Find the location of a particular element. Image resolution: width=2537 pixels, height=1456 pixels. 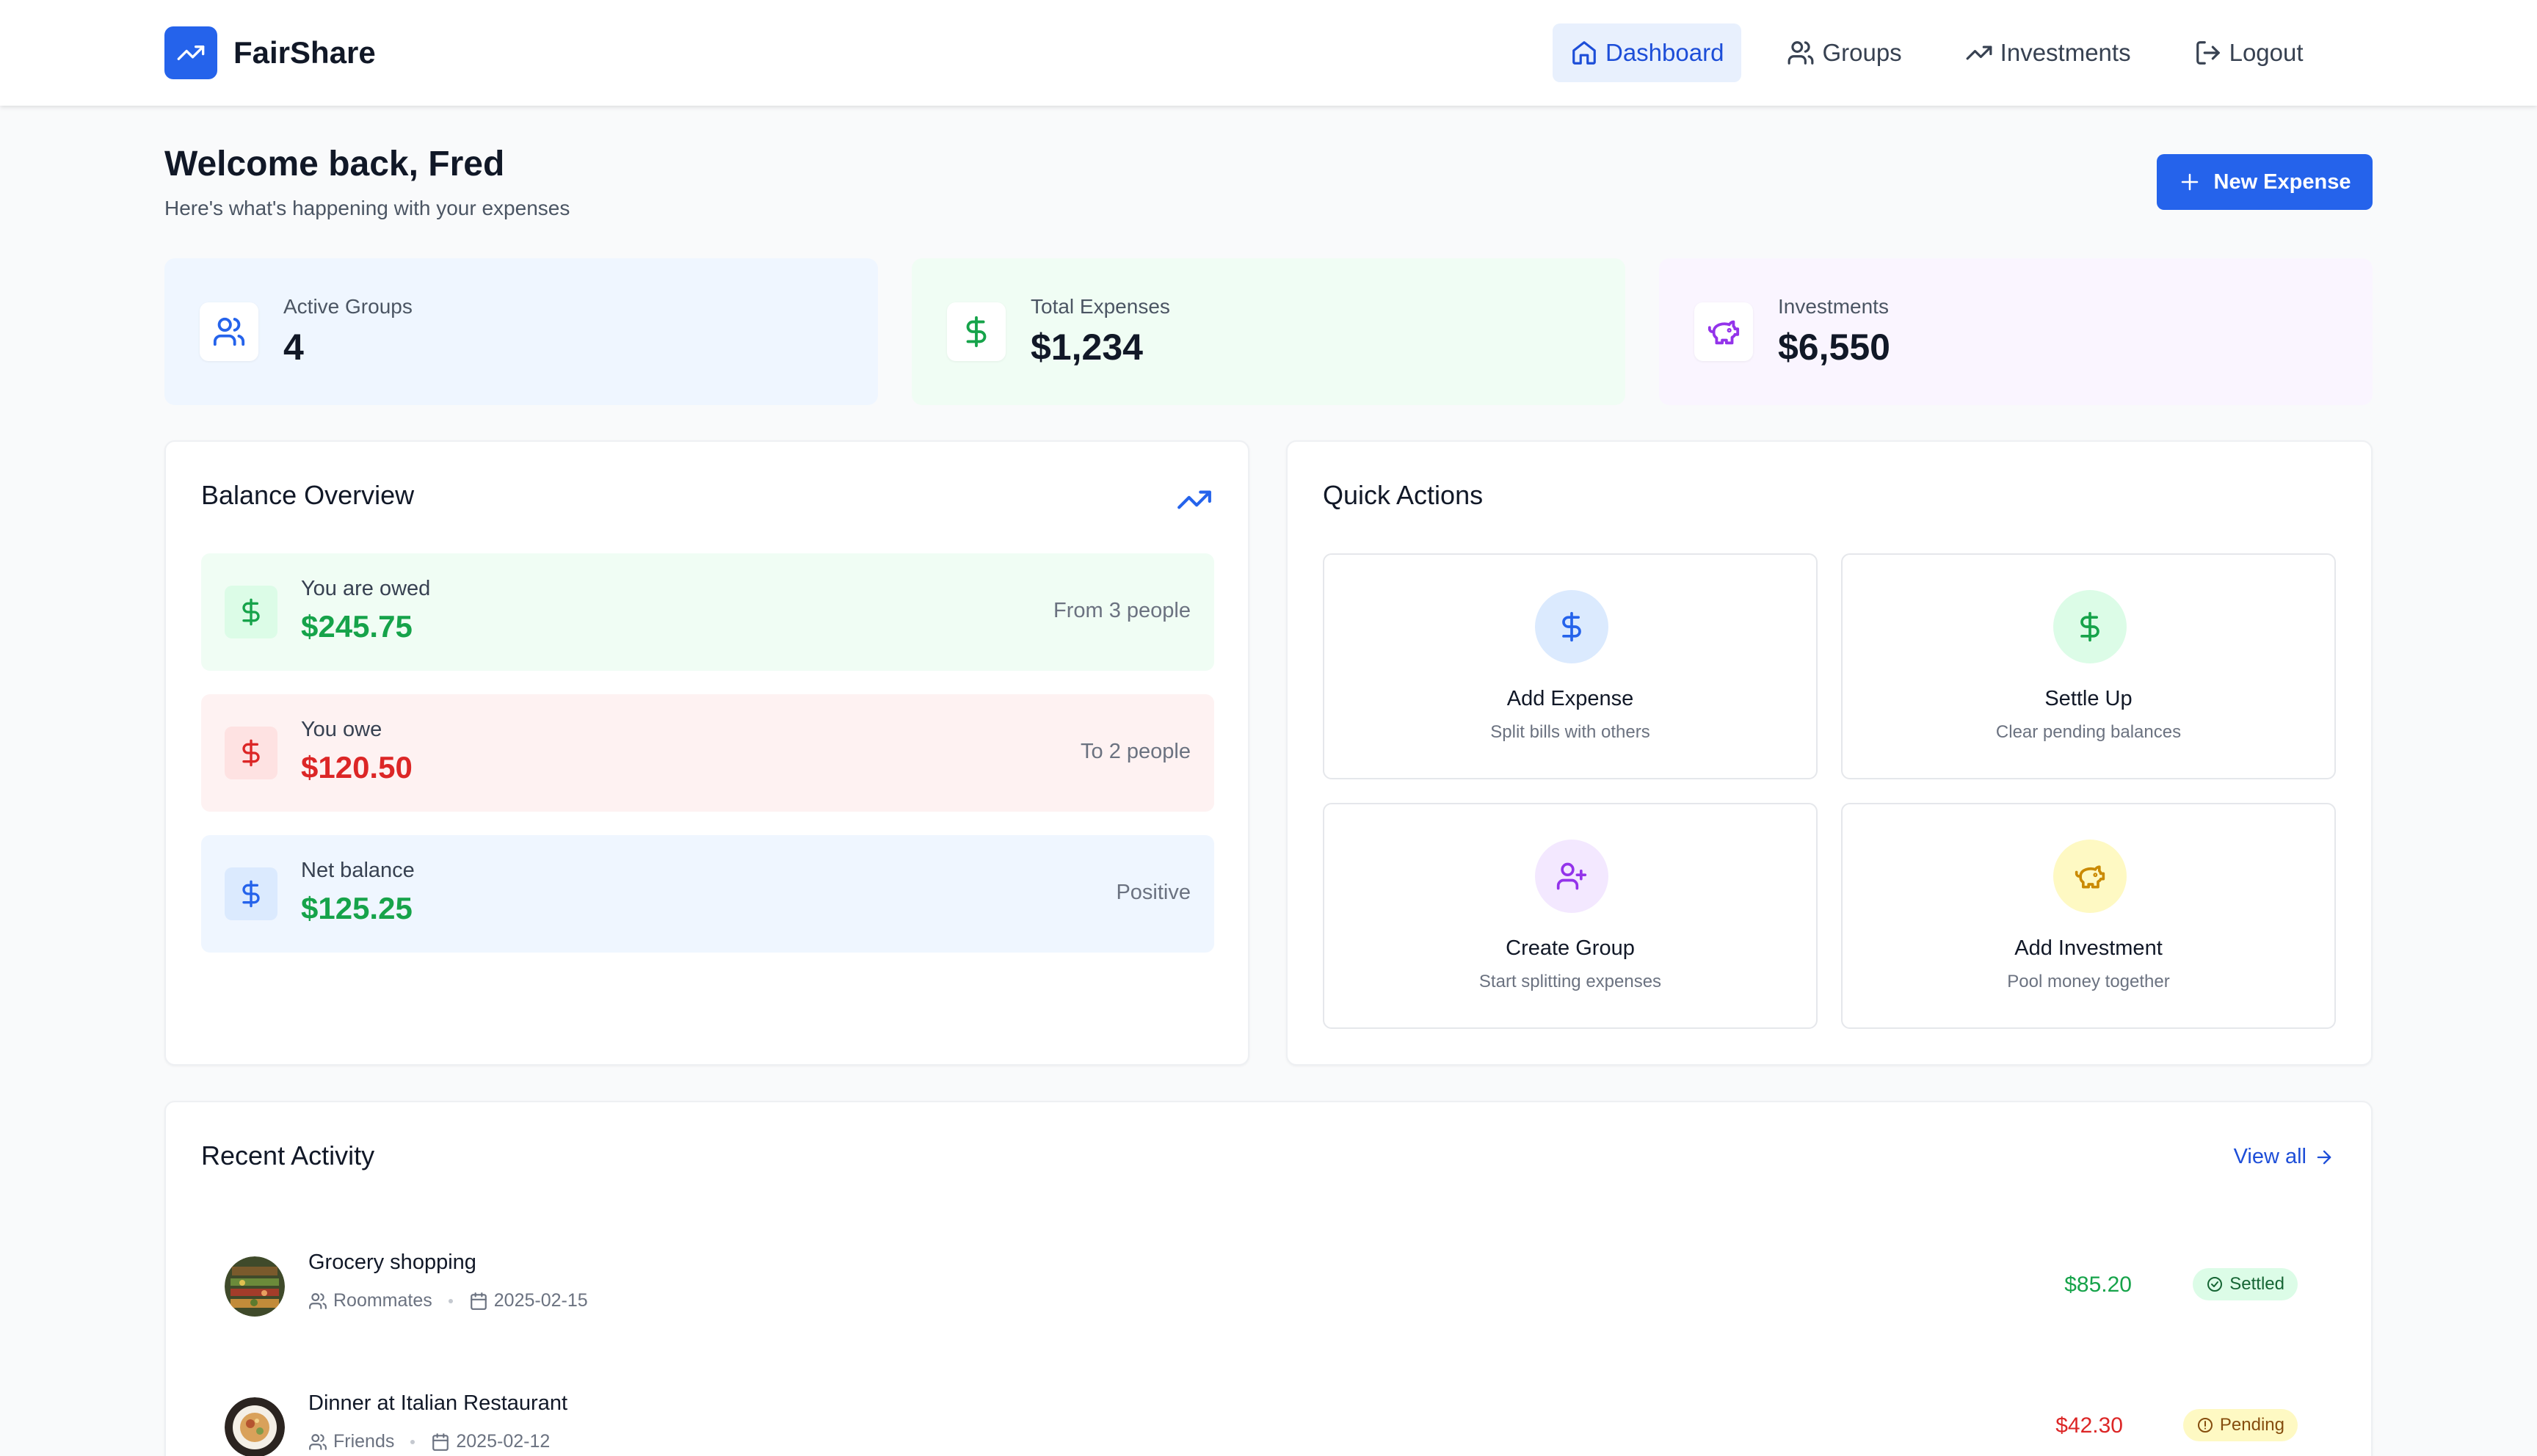

balance-label: You are owed is located at coordinates (366, 588).